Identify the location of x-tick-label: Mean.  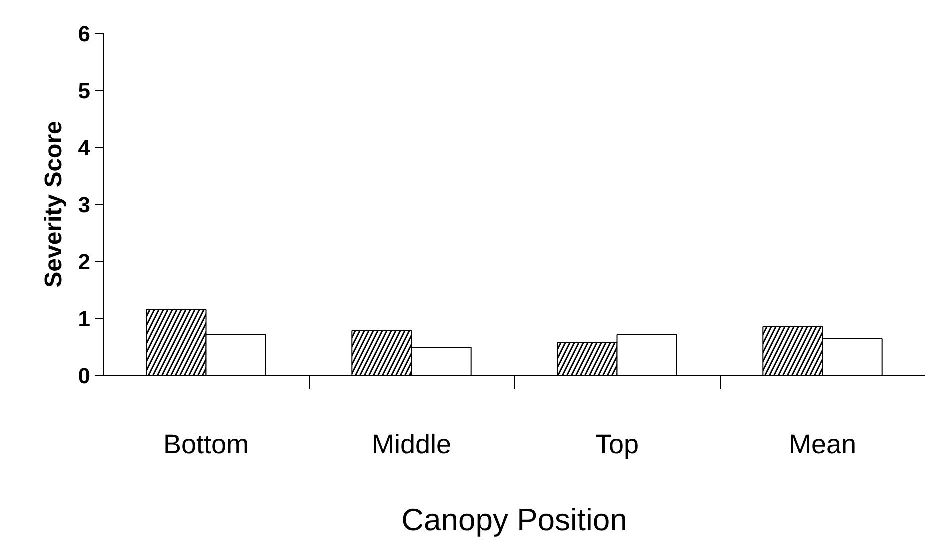
(822, 445).